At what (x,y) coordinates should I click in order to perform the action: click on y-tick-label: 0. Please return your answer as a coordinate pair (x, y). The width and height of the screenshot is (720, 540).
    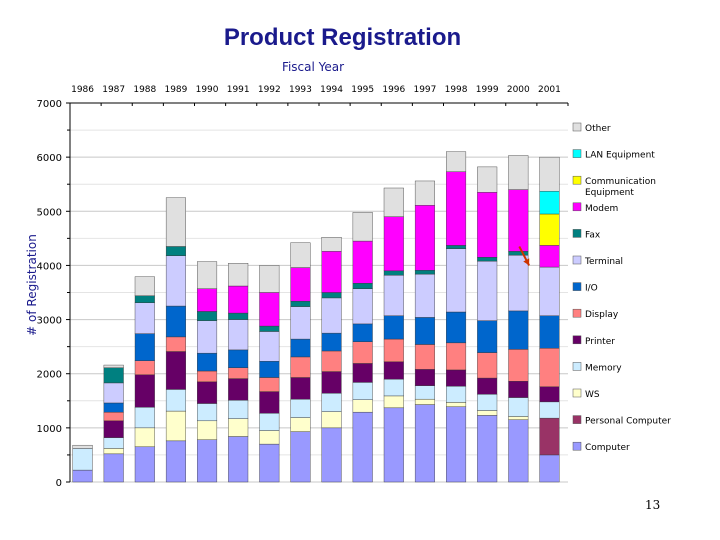
    Looking at the image, I should click on (59, 483).